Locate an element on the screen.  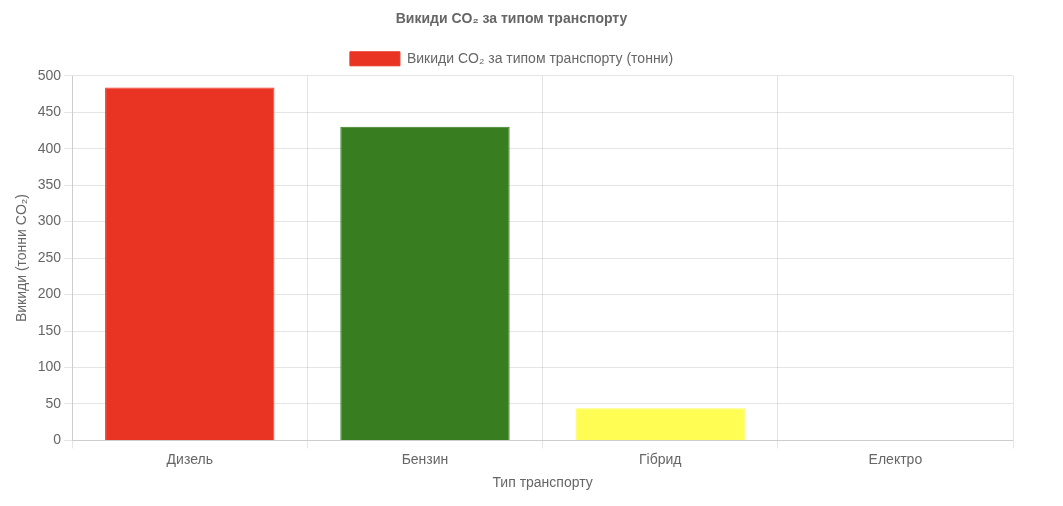
y-tick-label: 150 is located at coordinates (49, 329).